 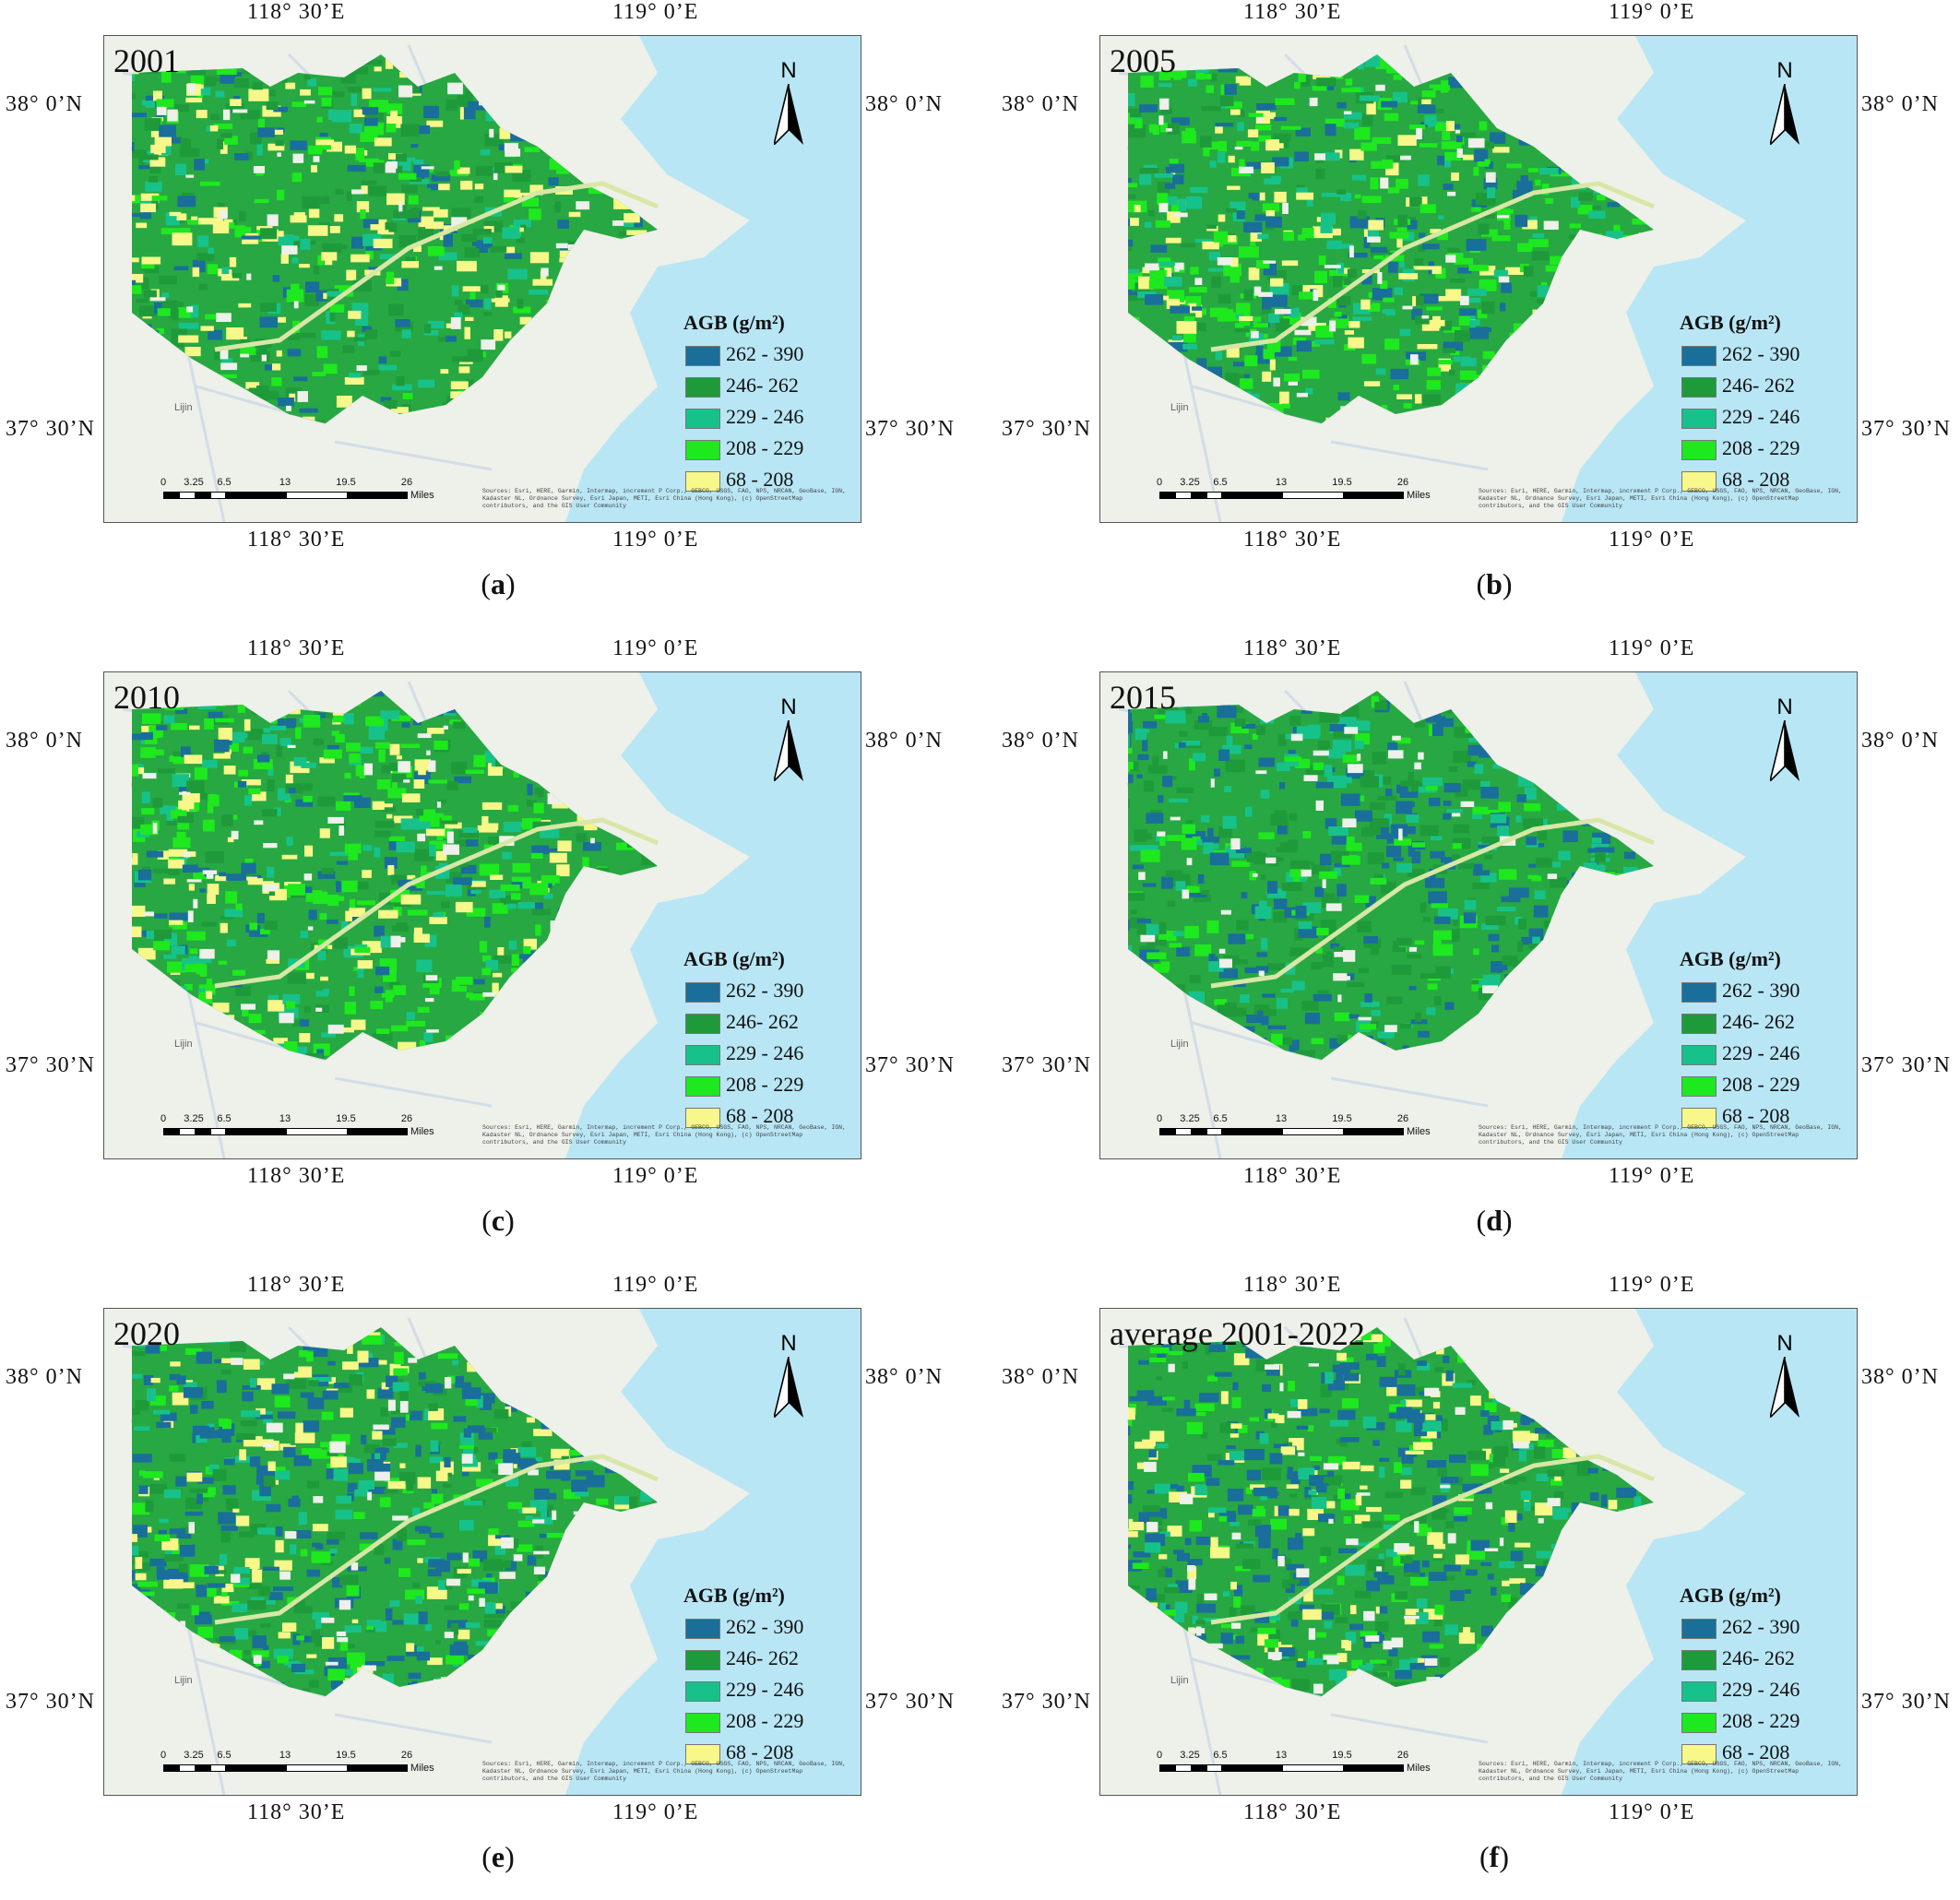 I want to click on north-arrow-icon, so click(x=1785, y=751).